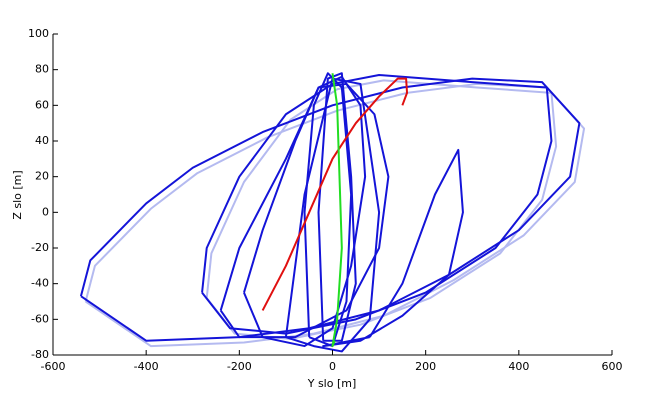 The height and width of the screenshot is (408, 650). What do you see at coordinates (612, 366) in the screenshot?
I see `x-tick-label: 600` at bounding box center [612, 366].